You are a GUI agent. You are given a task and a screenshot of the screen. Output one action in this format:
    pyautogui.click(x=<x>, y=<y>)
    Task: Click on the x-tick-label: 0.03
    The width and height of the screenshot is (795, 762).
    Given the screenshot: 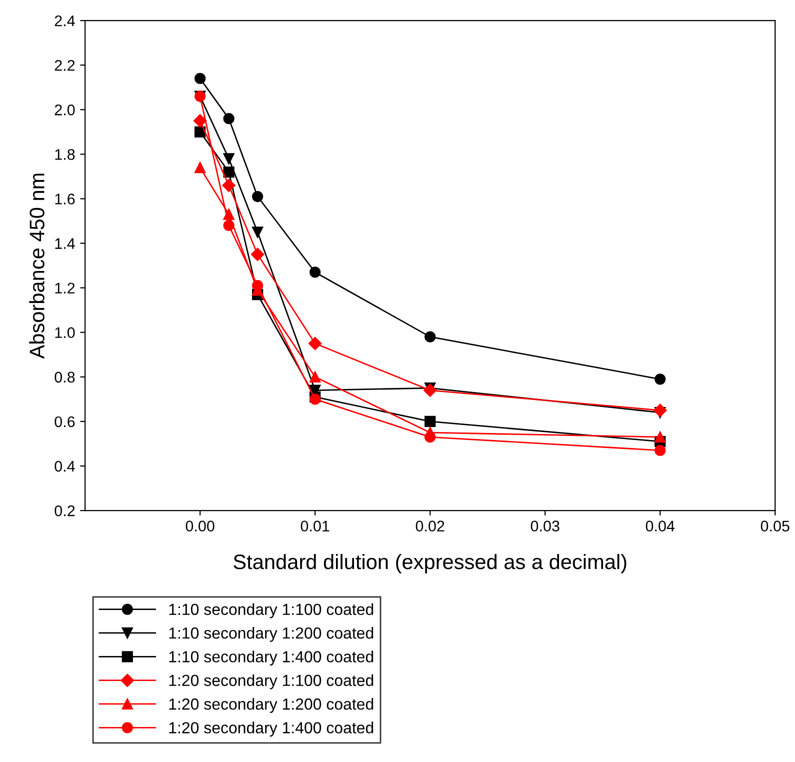 What is the action you would take?
    pyautogui.click(x=545, y=526)
    